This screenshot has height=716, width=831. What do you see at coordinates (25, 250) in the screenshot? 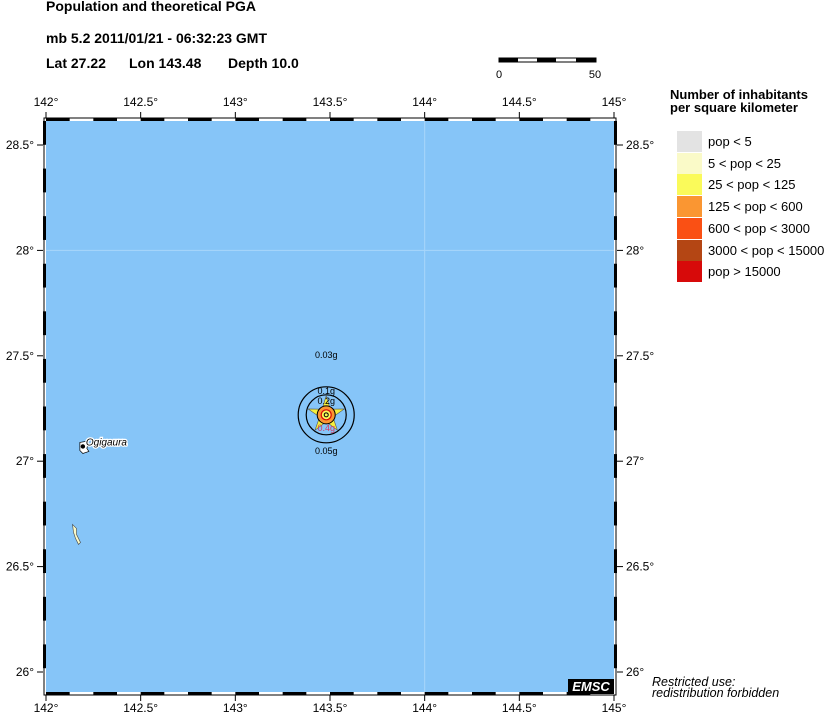
I see `lat-tick-label-left: 28°` at bounding box center [25, 250].